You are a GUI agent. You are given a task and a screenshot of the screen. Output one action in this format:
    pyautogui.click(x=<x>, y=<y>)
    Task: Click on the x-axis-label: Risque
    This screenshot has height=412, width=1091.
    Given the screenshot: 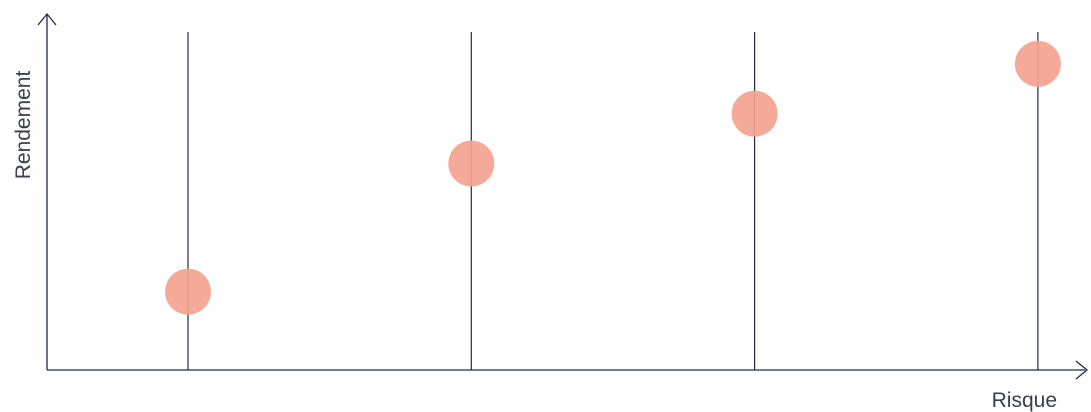 What is the action you would take?
    pyautogui.click(x=1024, y=400)
    